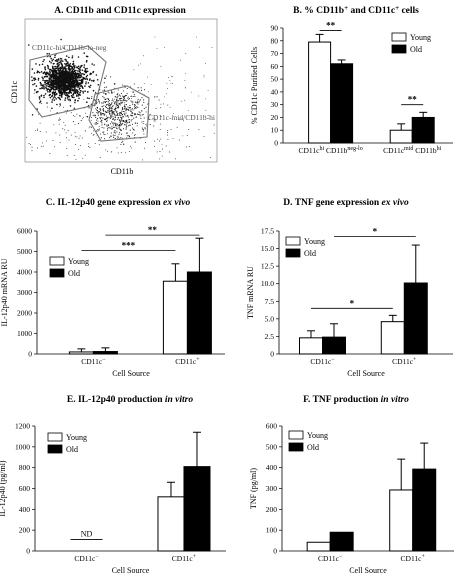 Image resolution: width=474 pixels, height=582 pixels. What do you see at coordinates (368, 570) in the screenshot?
I see `panel-f-x-label: Cell Source` at bounding box center [368, 570].